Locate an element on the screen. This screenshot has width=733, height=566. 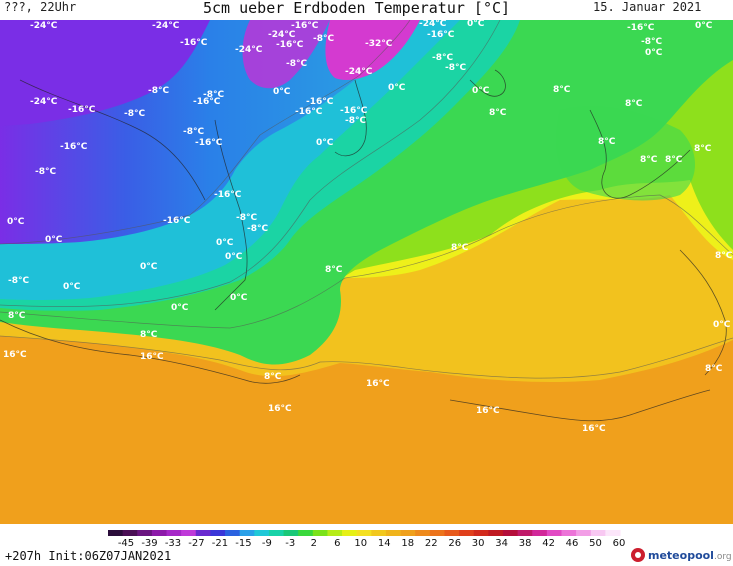
field-magenta is located at coordinates (372, 50).